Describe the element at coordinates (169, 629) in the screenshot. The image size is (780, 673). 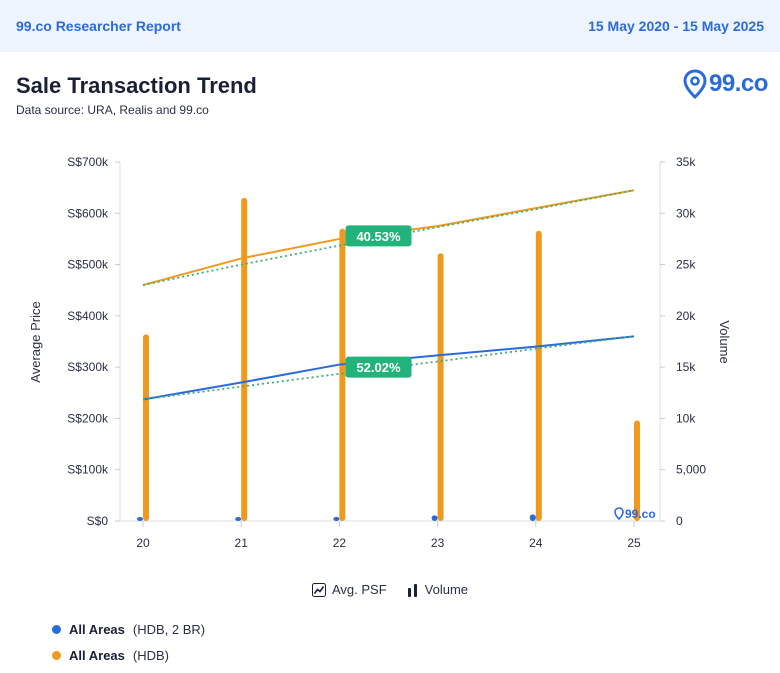
I see `series-legend-sub: (HDB, 2 BR)` at that location.